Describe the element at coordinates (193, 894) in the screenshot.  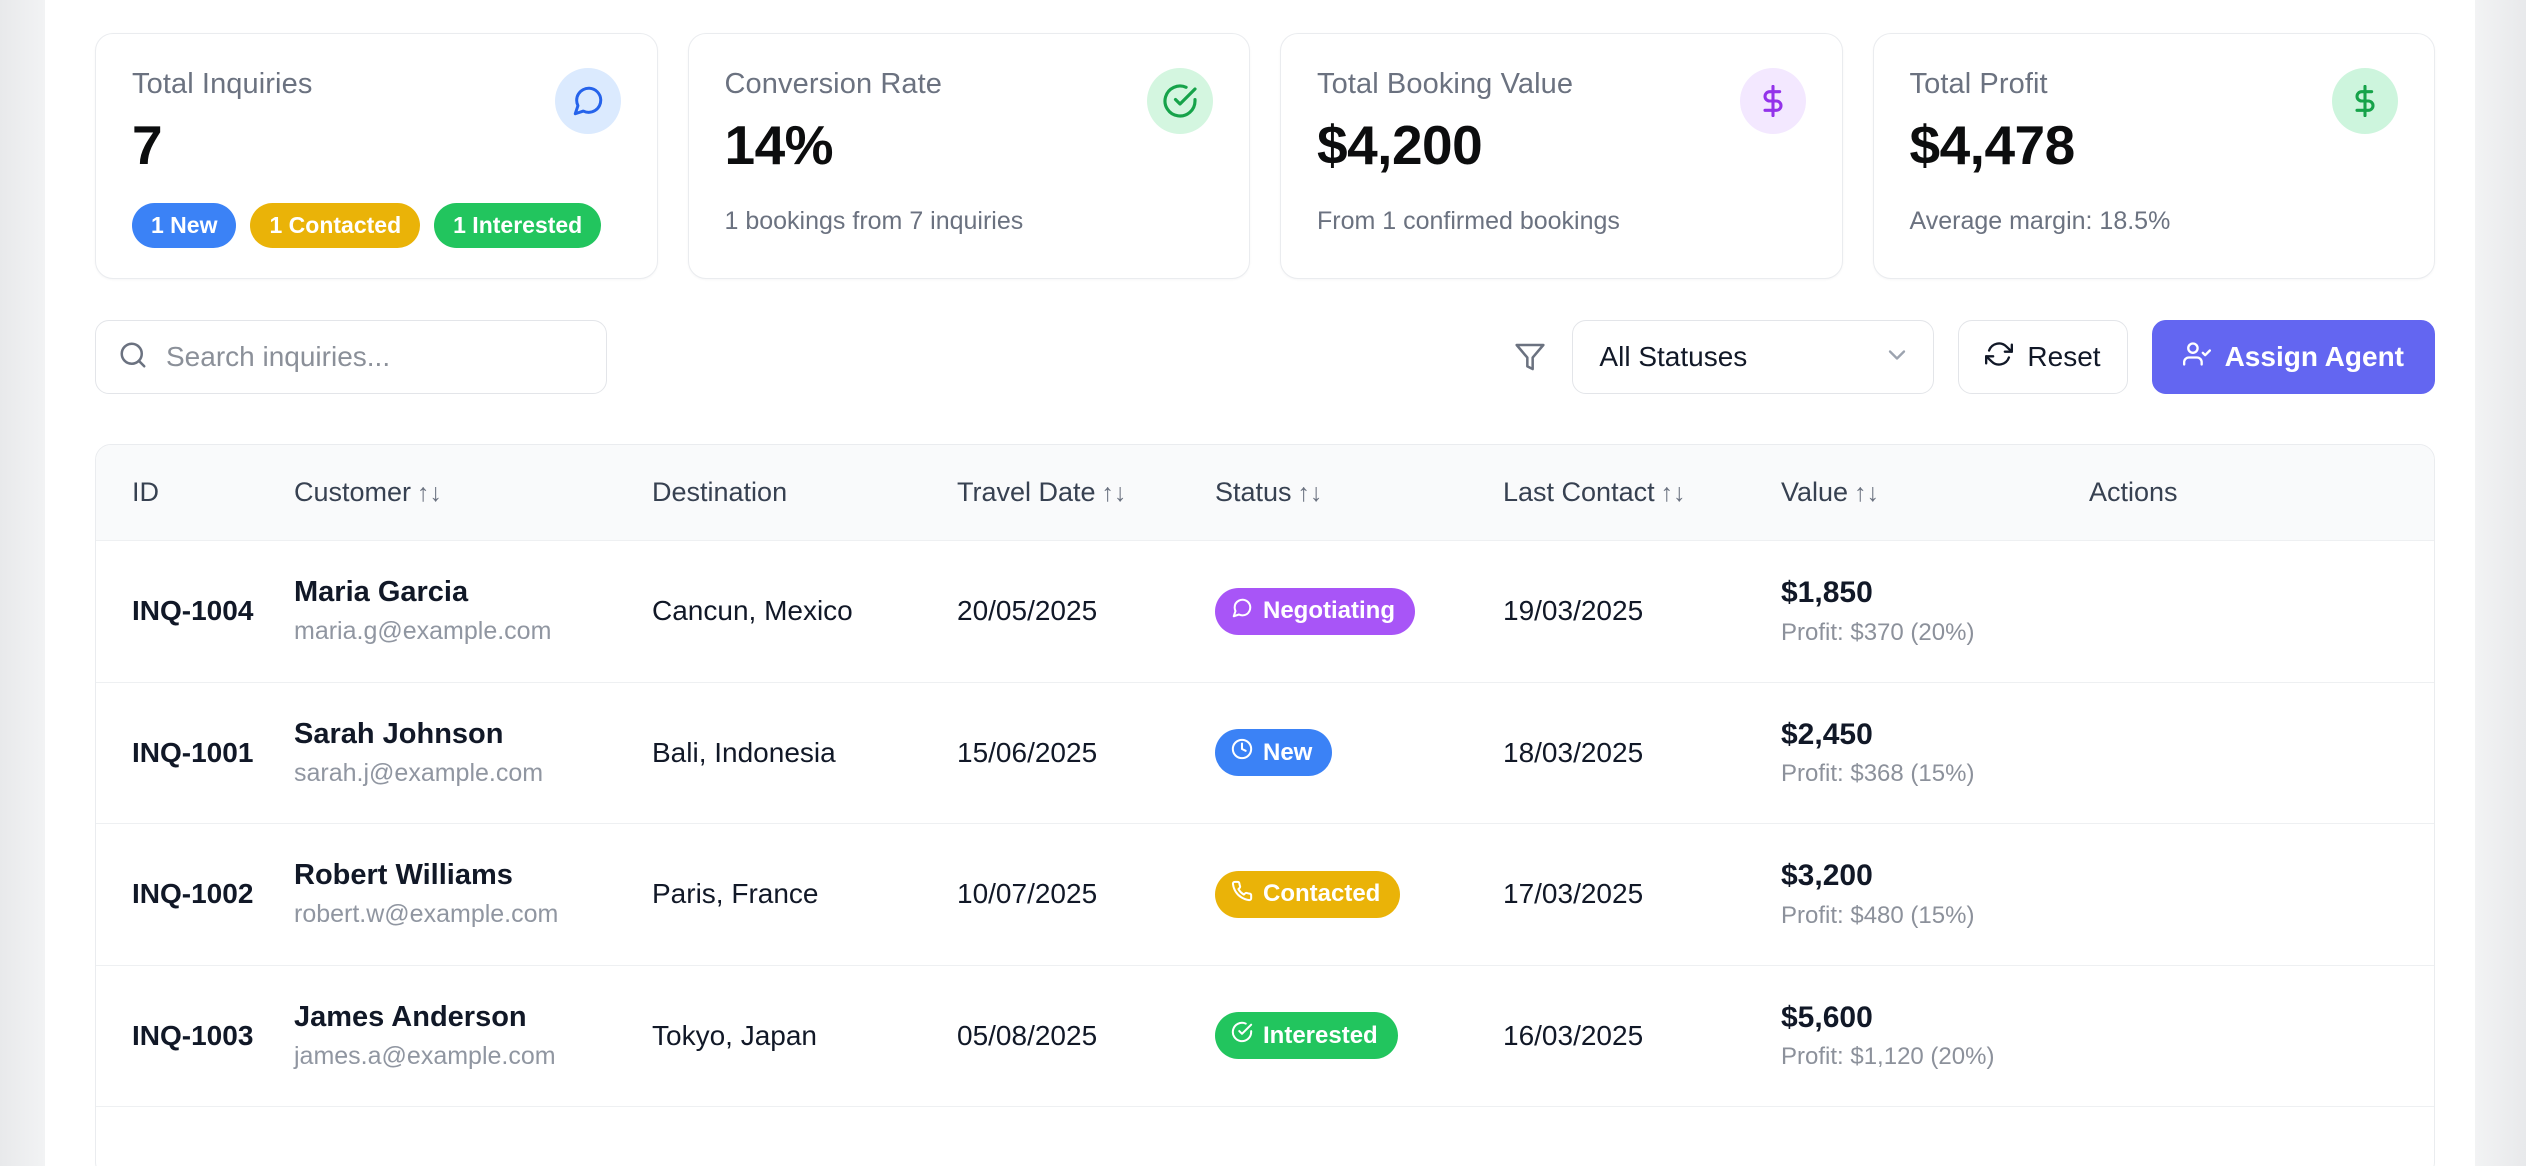
I see `row-id: INQ-1002` at that location.